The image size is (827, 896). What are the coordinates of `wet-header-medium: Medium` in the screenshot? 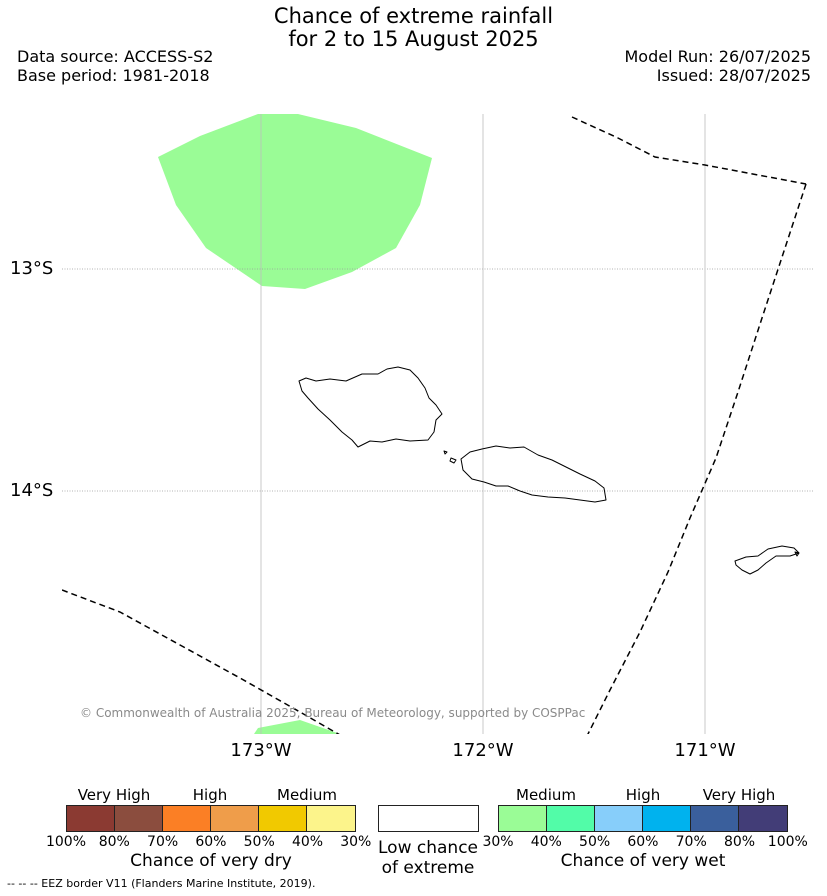 It's located at (546, 795).